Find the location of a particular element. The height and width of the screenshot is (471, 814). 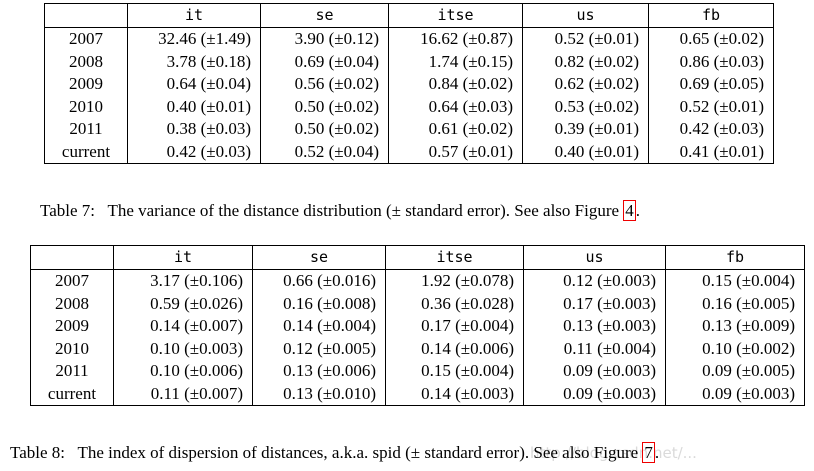

table-cell: 0.14 (±0.004) is located at coordinates (319, 326).